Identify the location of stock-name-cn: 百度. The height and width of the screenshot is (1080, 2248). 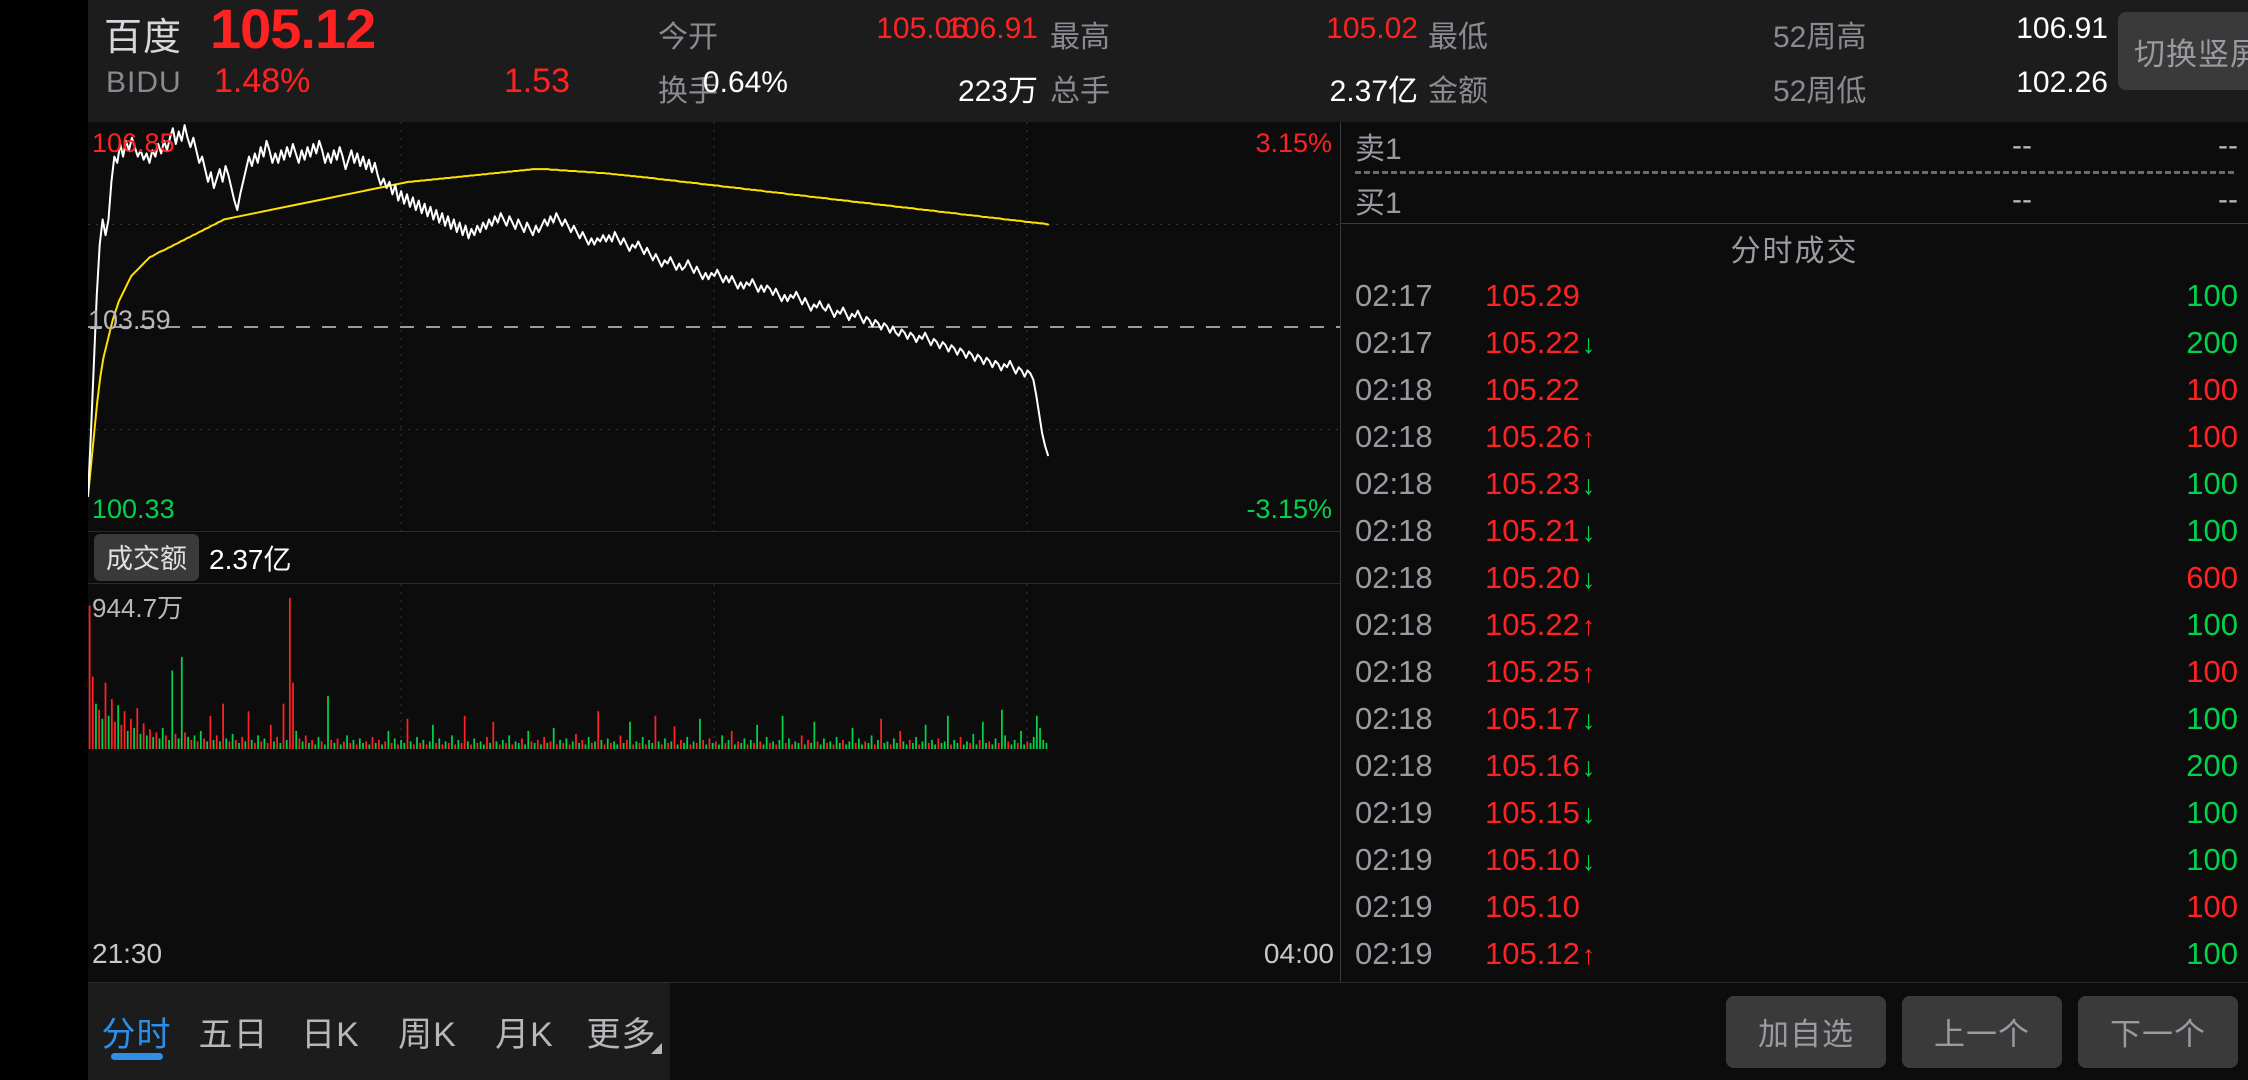
(143, 38).